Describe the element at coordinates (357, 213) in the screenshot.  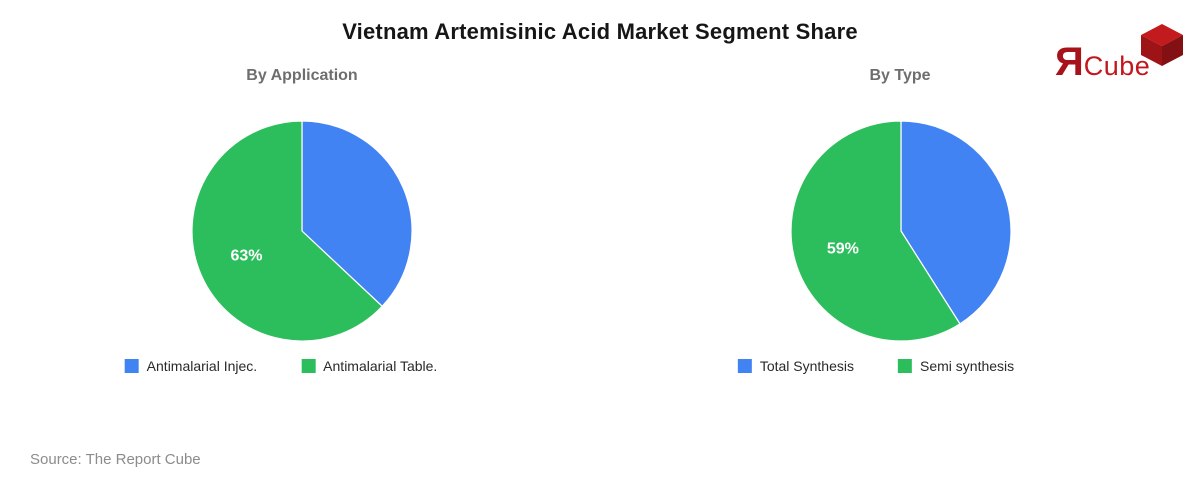
I see `pie-slice-antimalarial-injec` at that location.